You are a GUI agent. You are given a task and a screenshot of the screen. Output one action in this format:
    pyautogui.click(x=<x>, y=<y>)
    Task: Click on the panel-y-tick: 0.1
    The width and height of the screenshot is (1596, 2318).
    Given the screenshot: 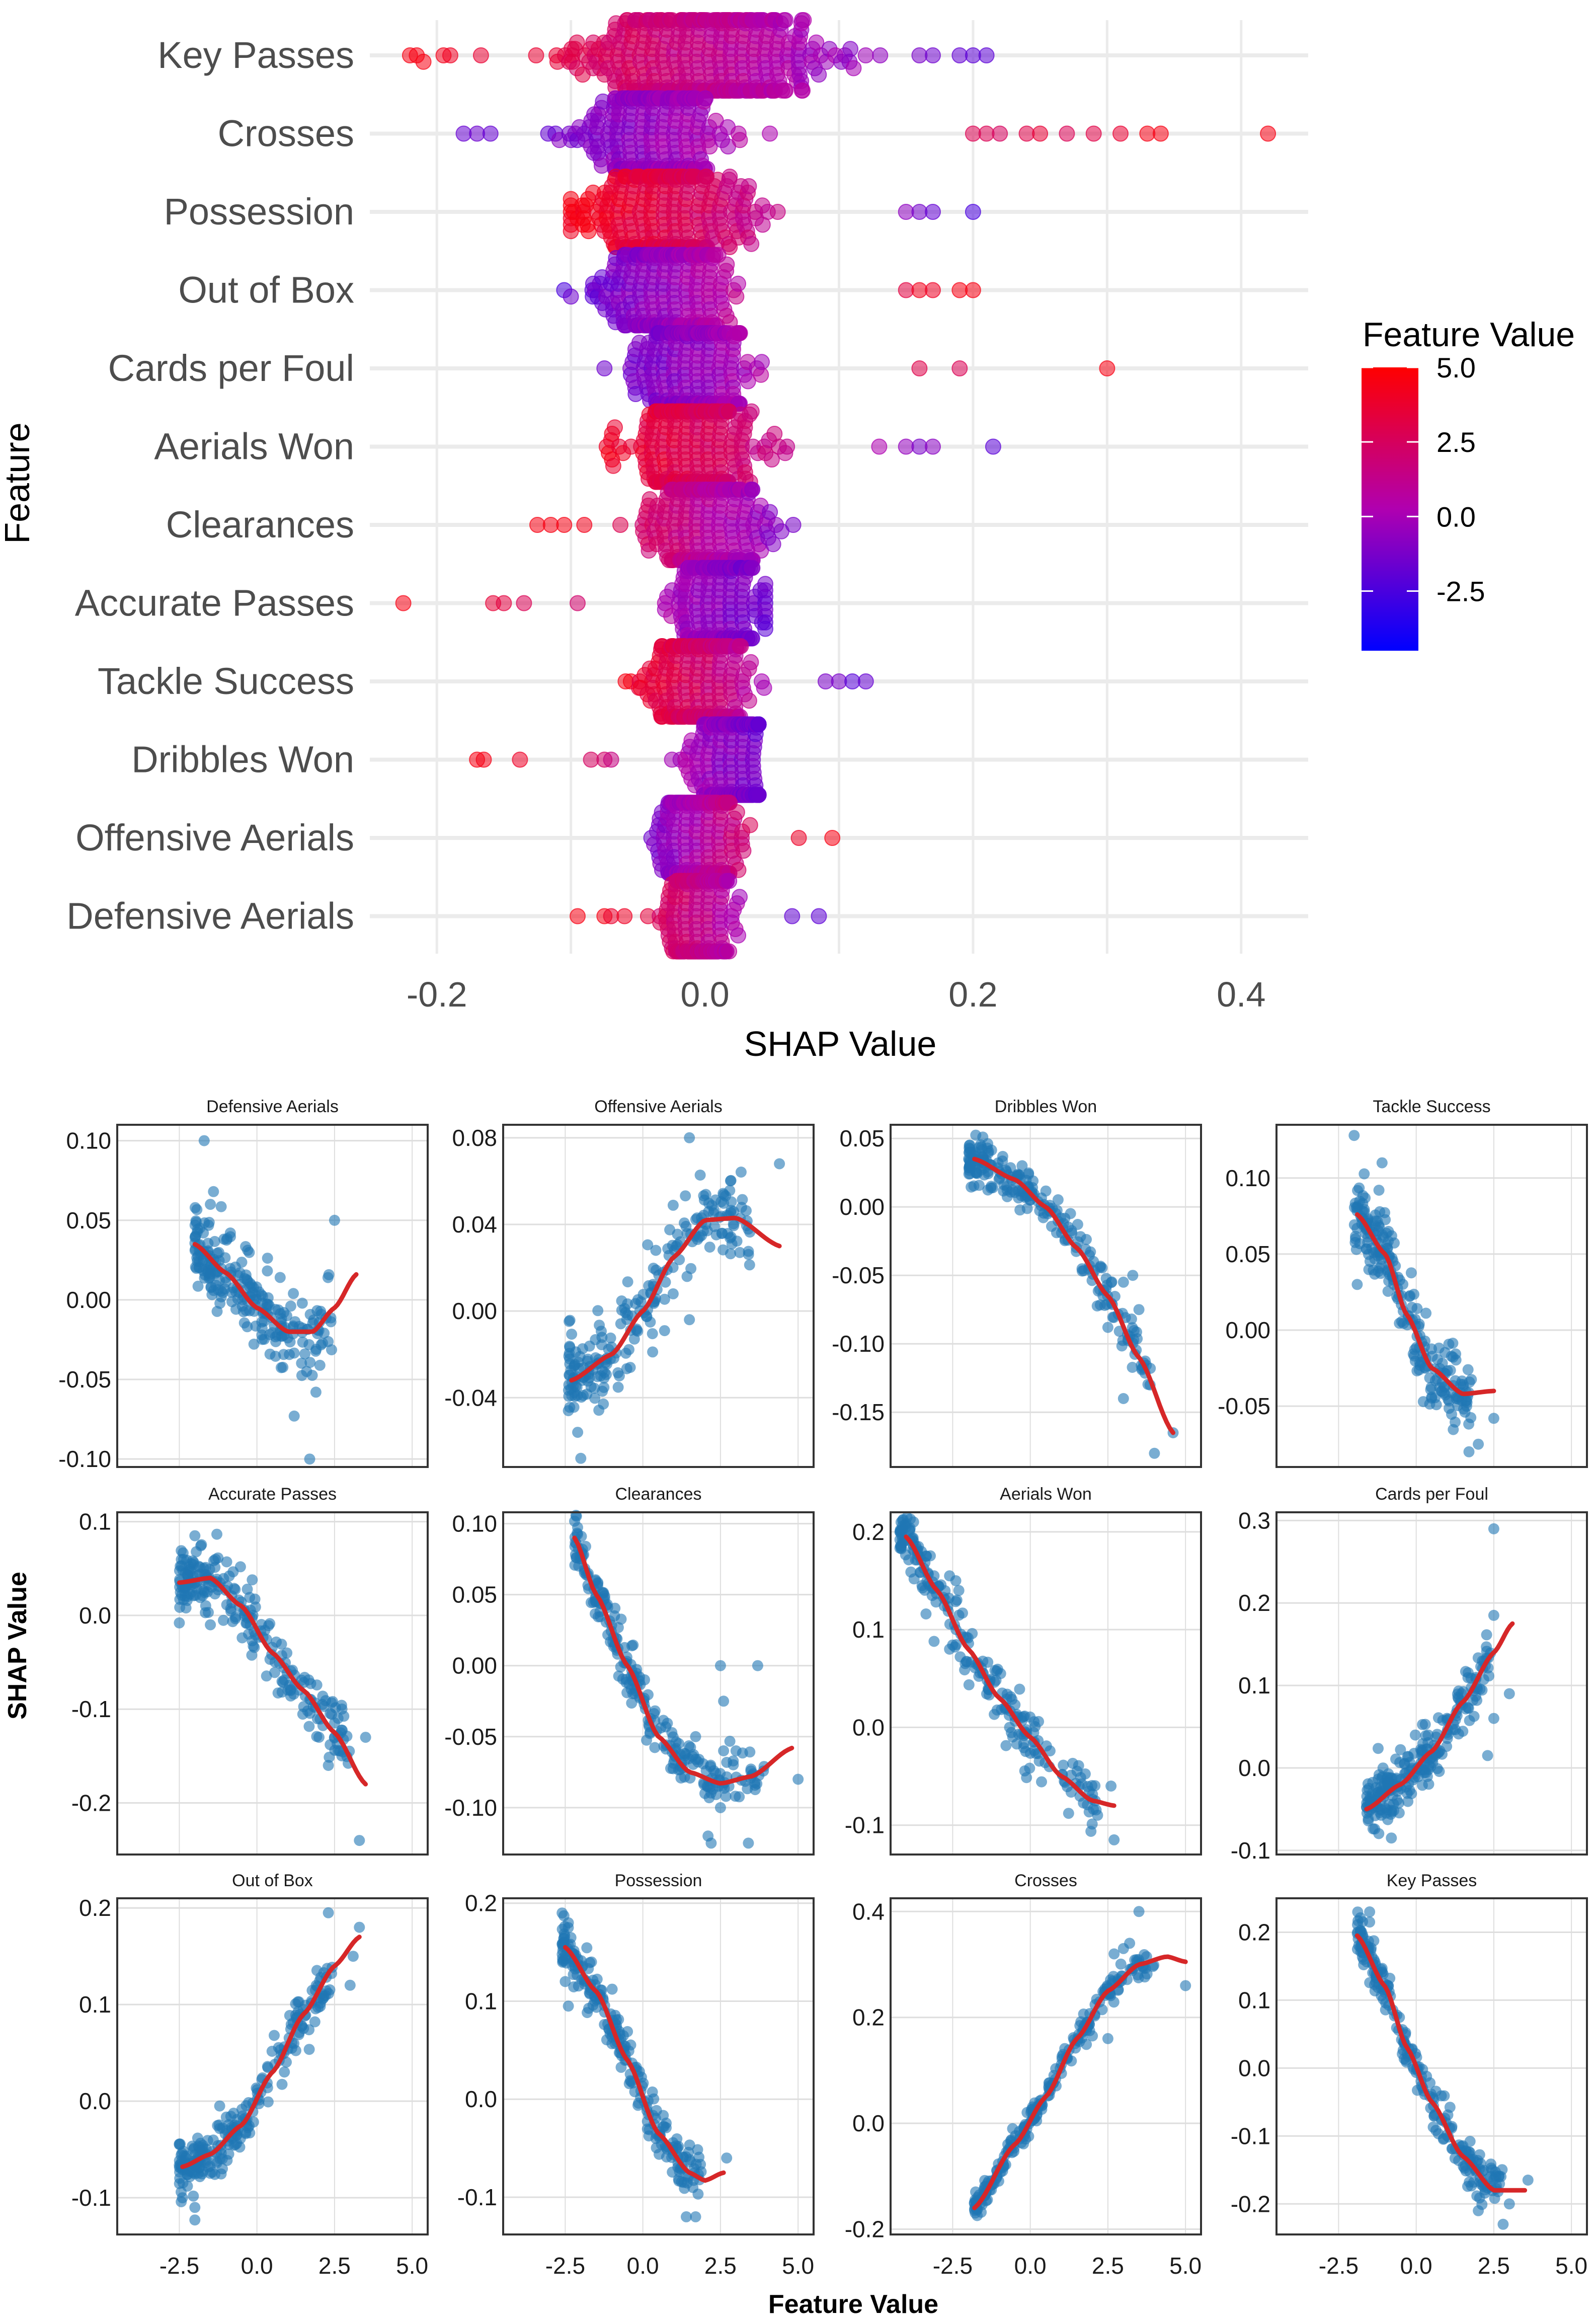 What is the action you would take?
    pyautogui.click(x=95, y=1522)
    